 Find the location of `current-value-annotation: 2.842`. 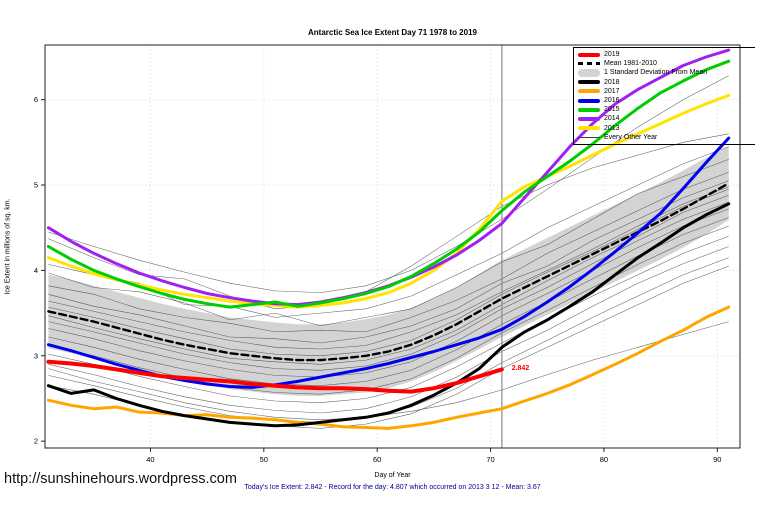

current-value-annotation: 2.842 is located at coordinates (520, 369).